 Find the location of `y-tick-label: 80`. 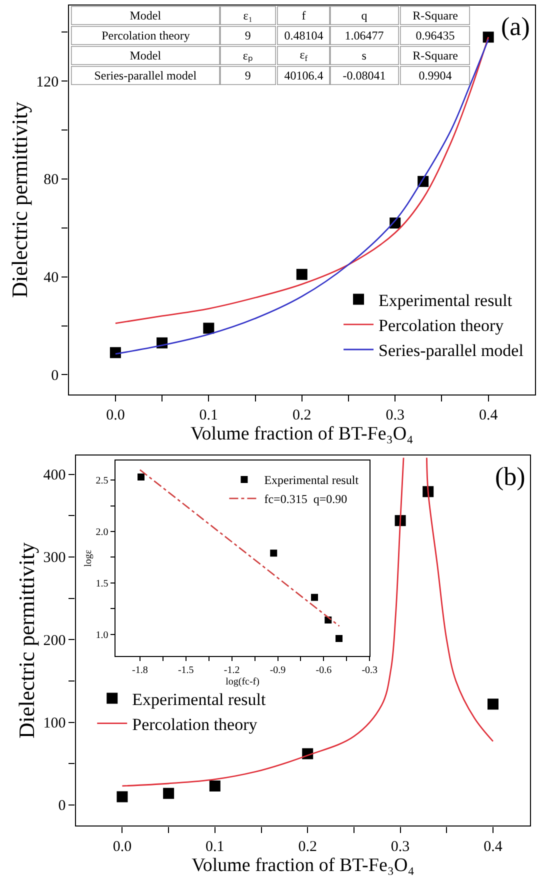

y-tick-label: 80 is located at coordinates (51, 180).